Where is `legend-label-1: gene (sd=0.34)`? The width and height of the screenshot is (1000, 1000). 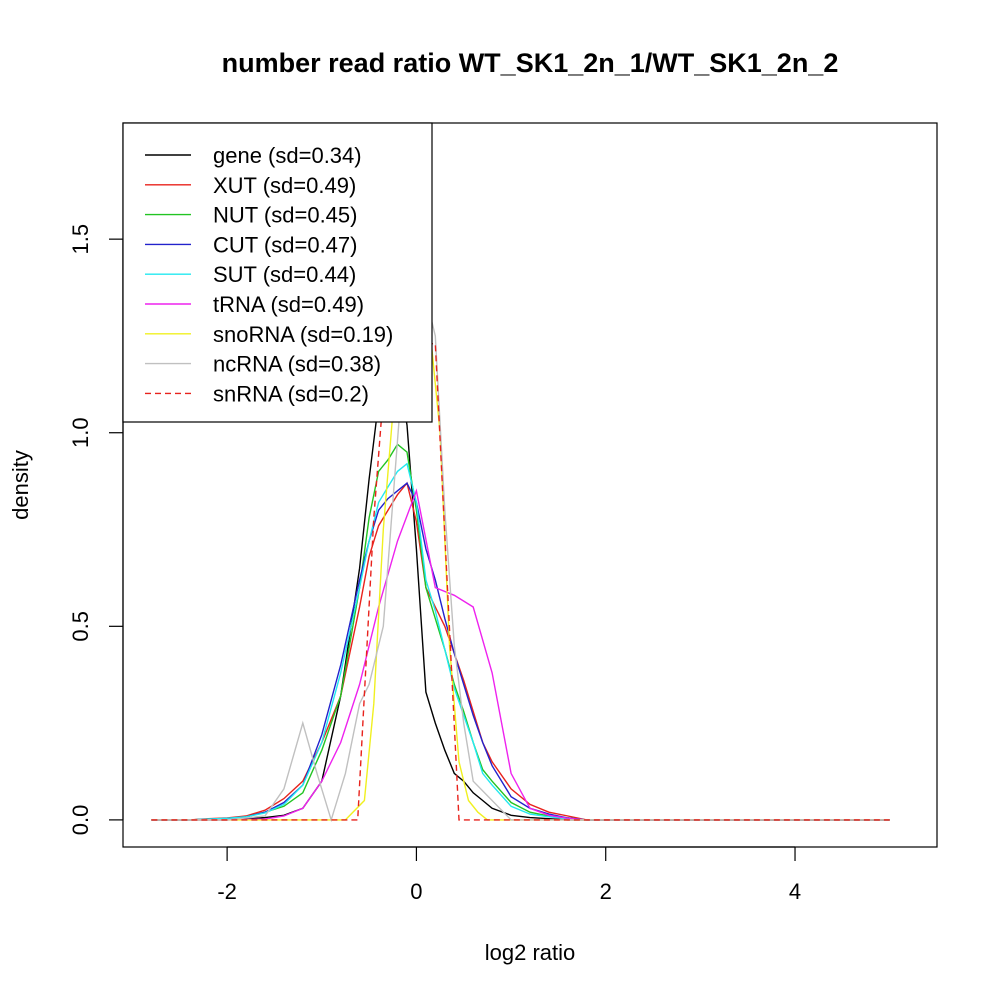 legend-label-1: gene (sd=0.34) is located at coordinates (287, 155).